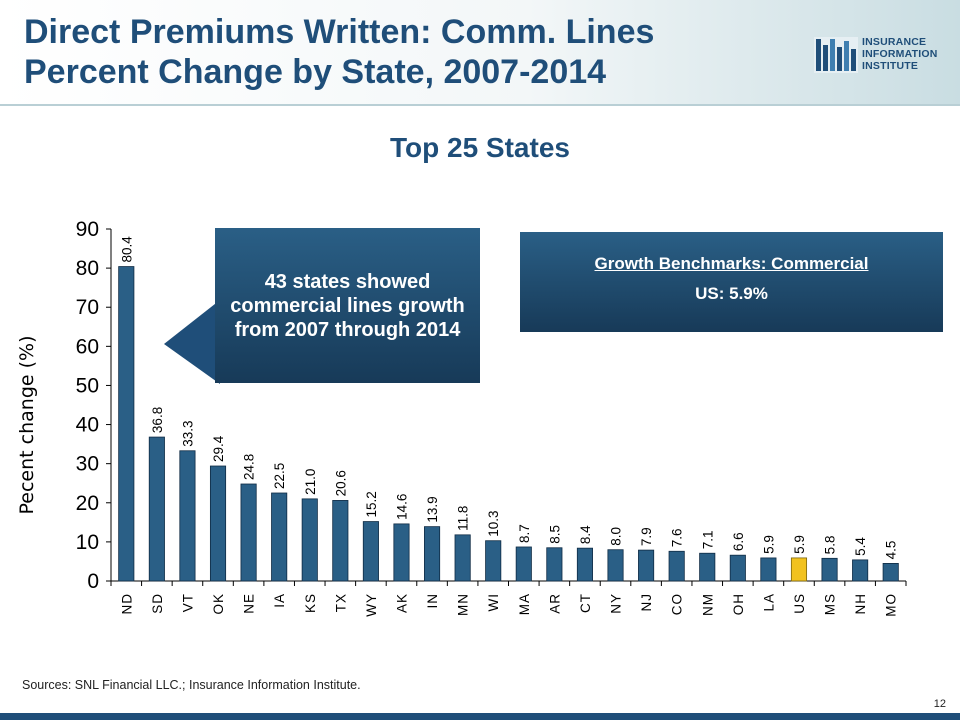 This screenshot has width=960, height=720. I want to click on y-axis-title: Pecent change (%), so click(27, 425).